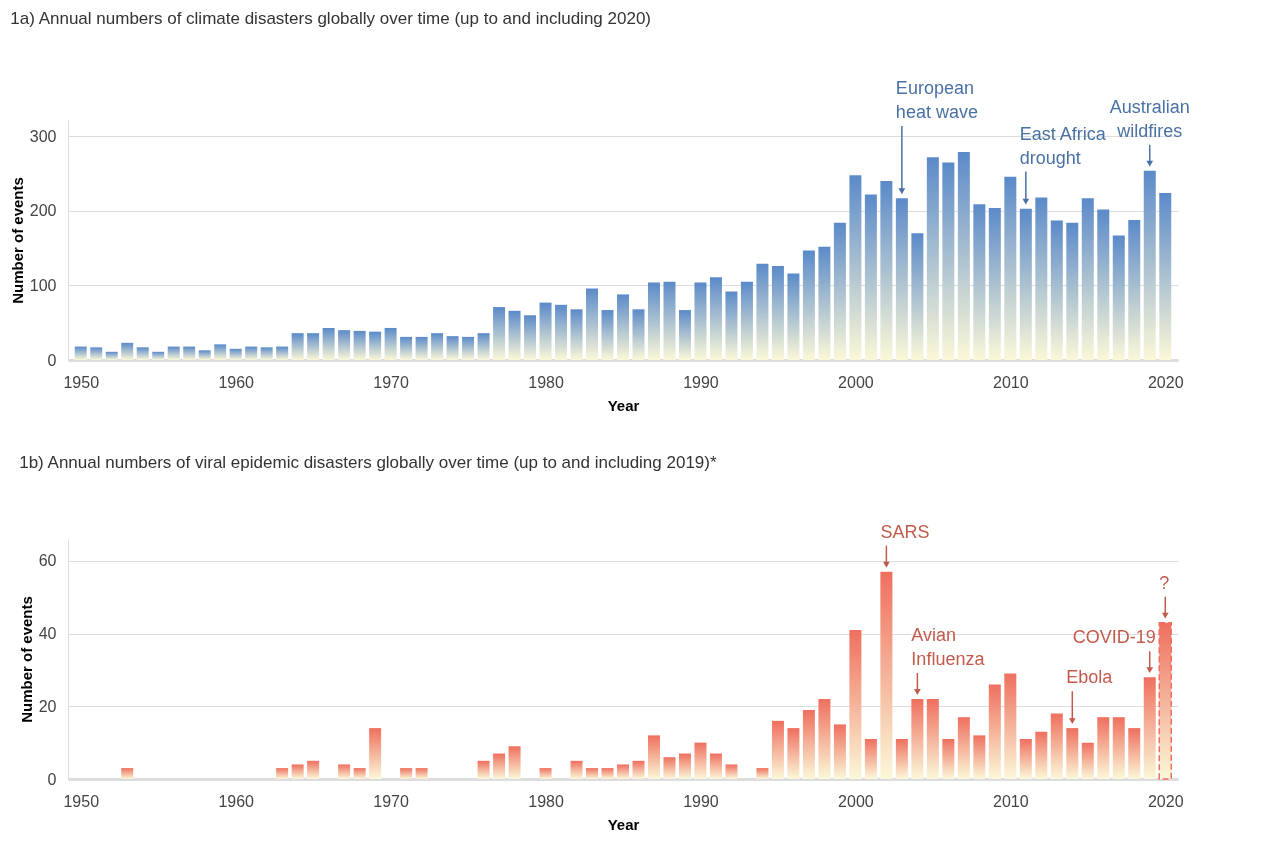 The image size is (1262, 841). I want to click on x-tick-label: 1970, so click(391, 801).